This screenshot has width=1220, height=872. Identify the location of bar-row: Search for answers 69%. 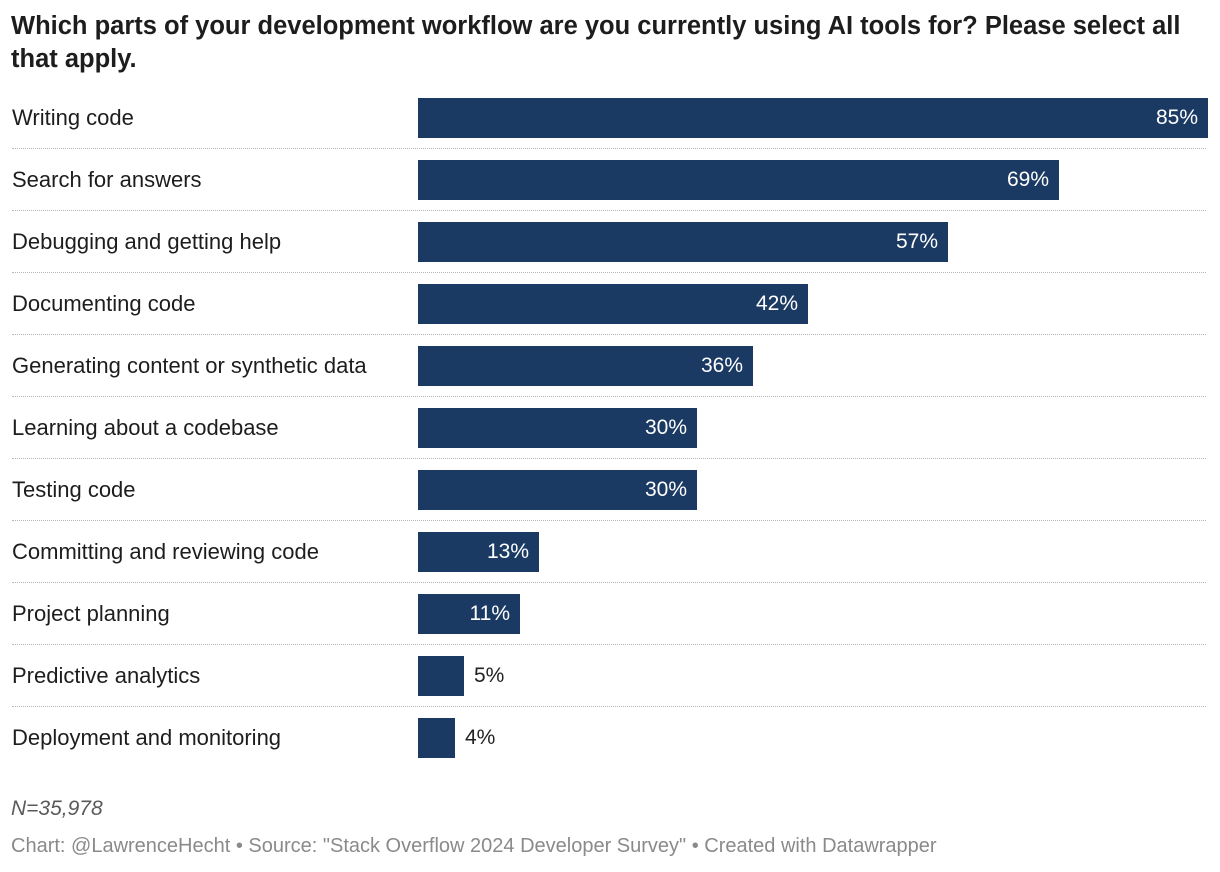
(610, 180).